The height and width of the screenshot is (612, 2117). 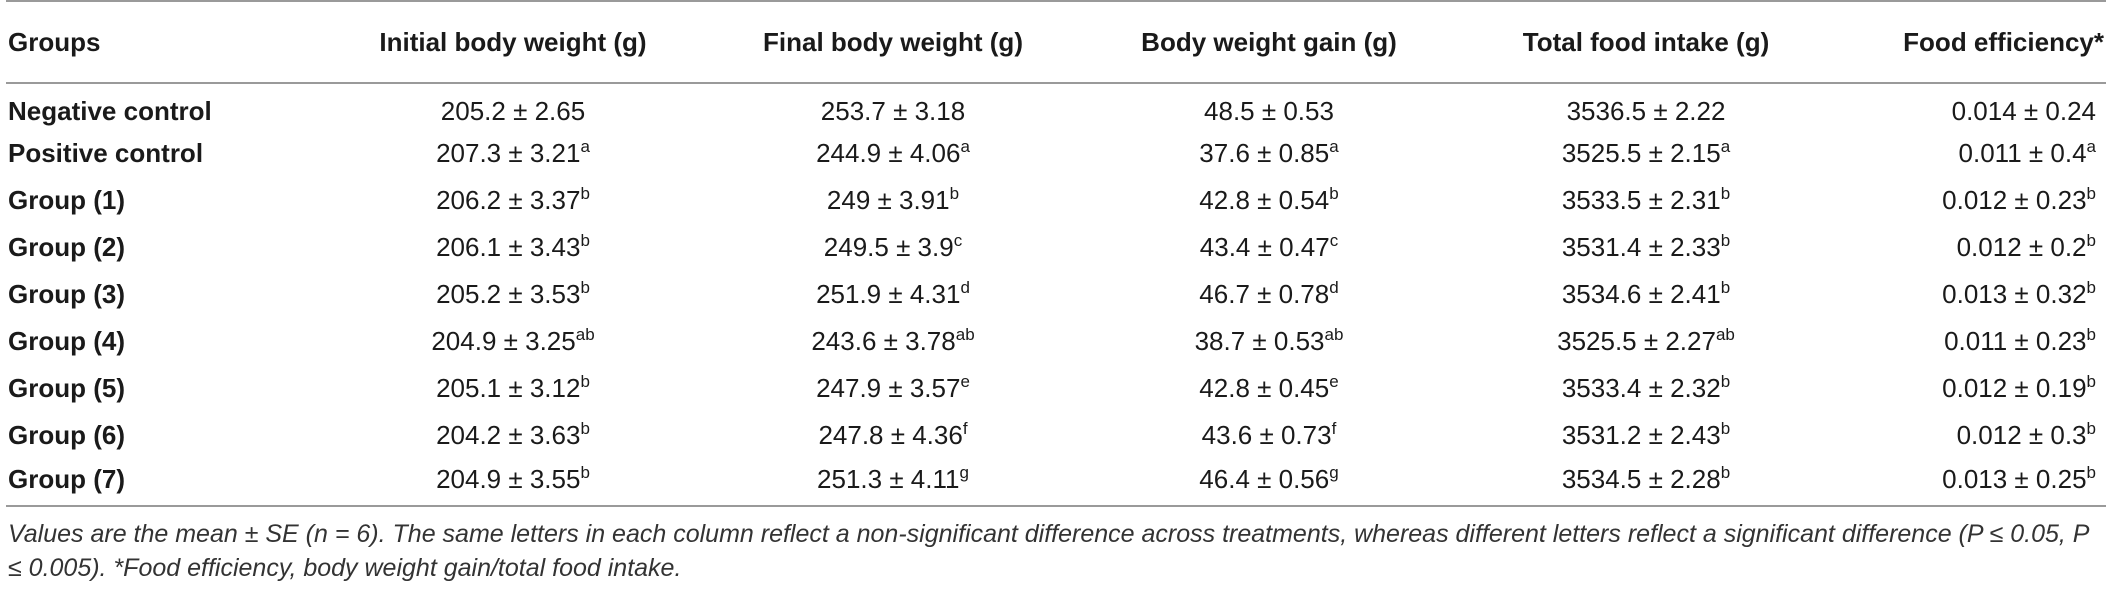 I want to click on cell-food-efficiency: 0.012 ± 0.23b, so click(x=1969, y=200).